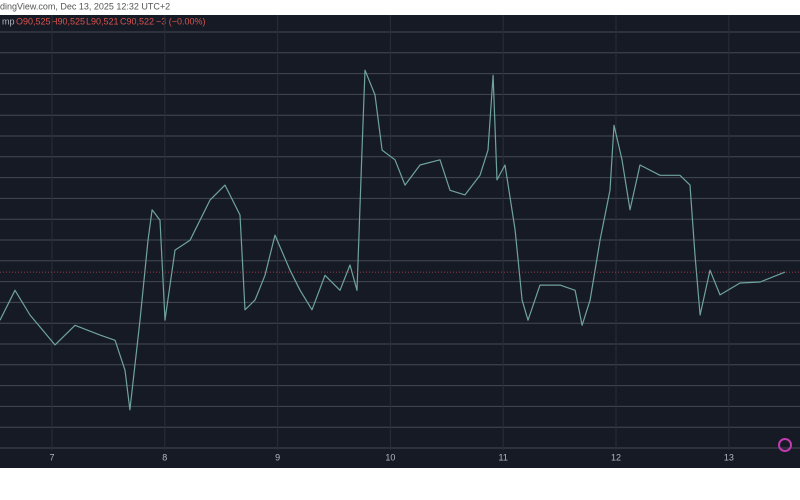 The image size is (800, 500). What do you see at coordinates (390, 457) in the screenshot?
I see `x-tick-label: 10` at bounding box center [390, 457].